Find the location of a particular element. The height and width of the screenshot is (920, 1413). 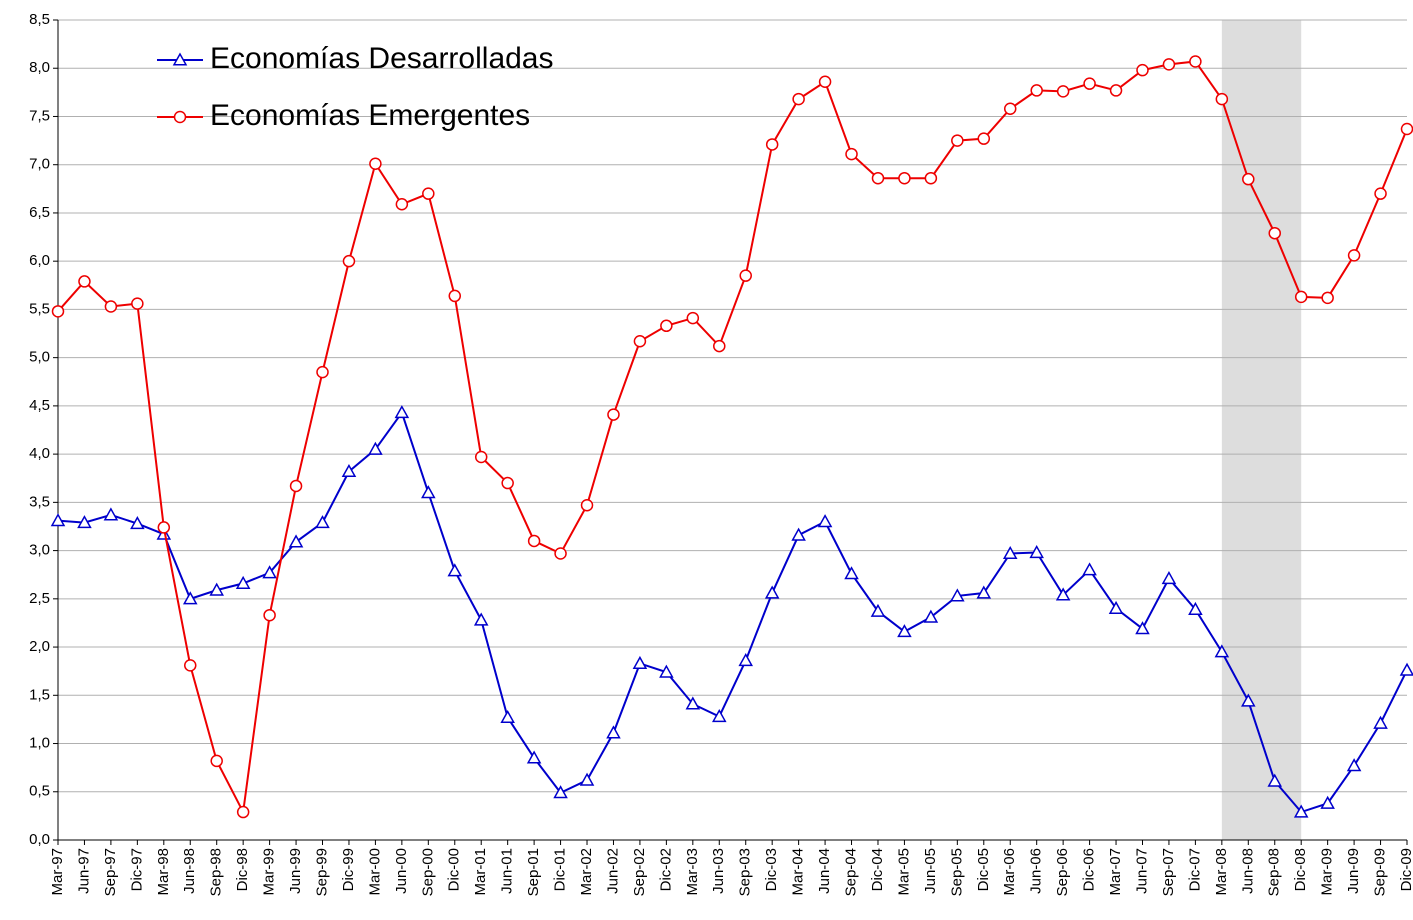

y-tick-label: 5,0 is located at coordinates (39, 357).